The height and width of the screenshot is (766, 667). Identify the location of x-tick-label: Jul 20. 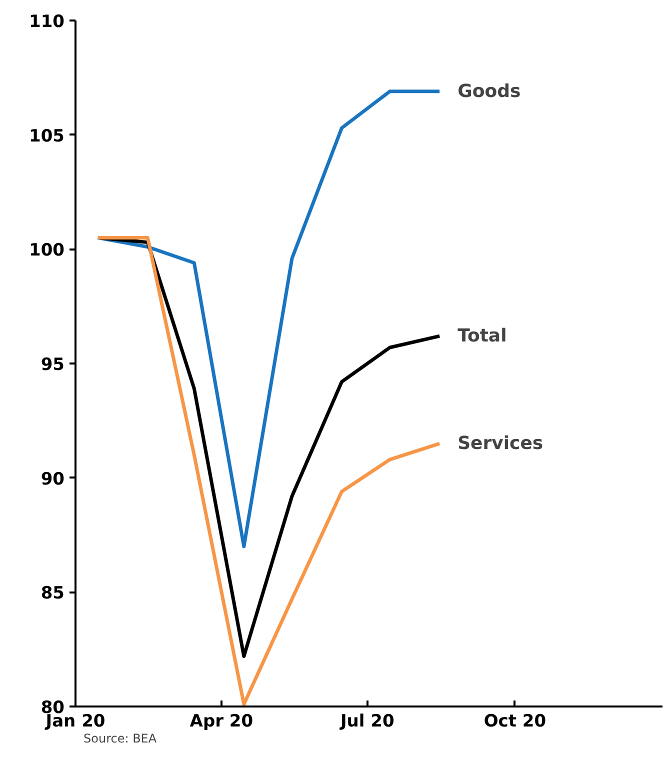
(366, 722).